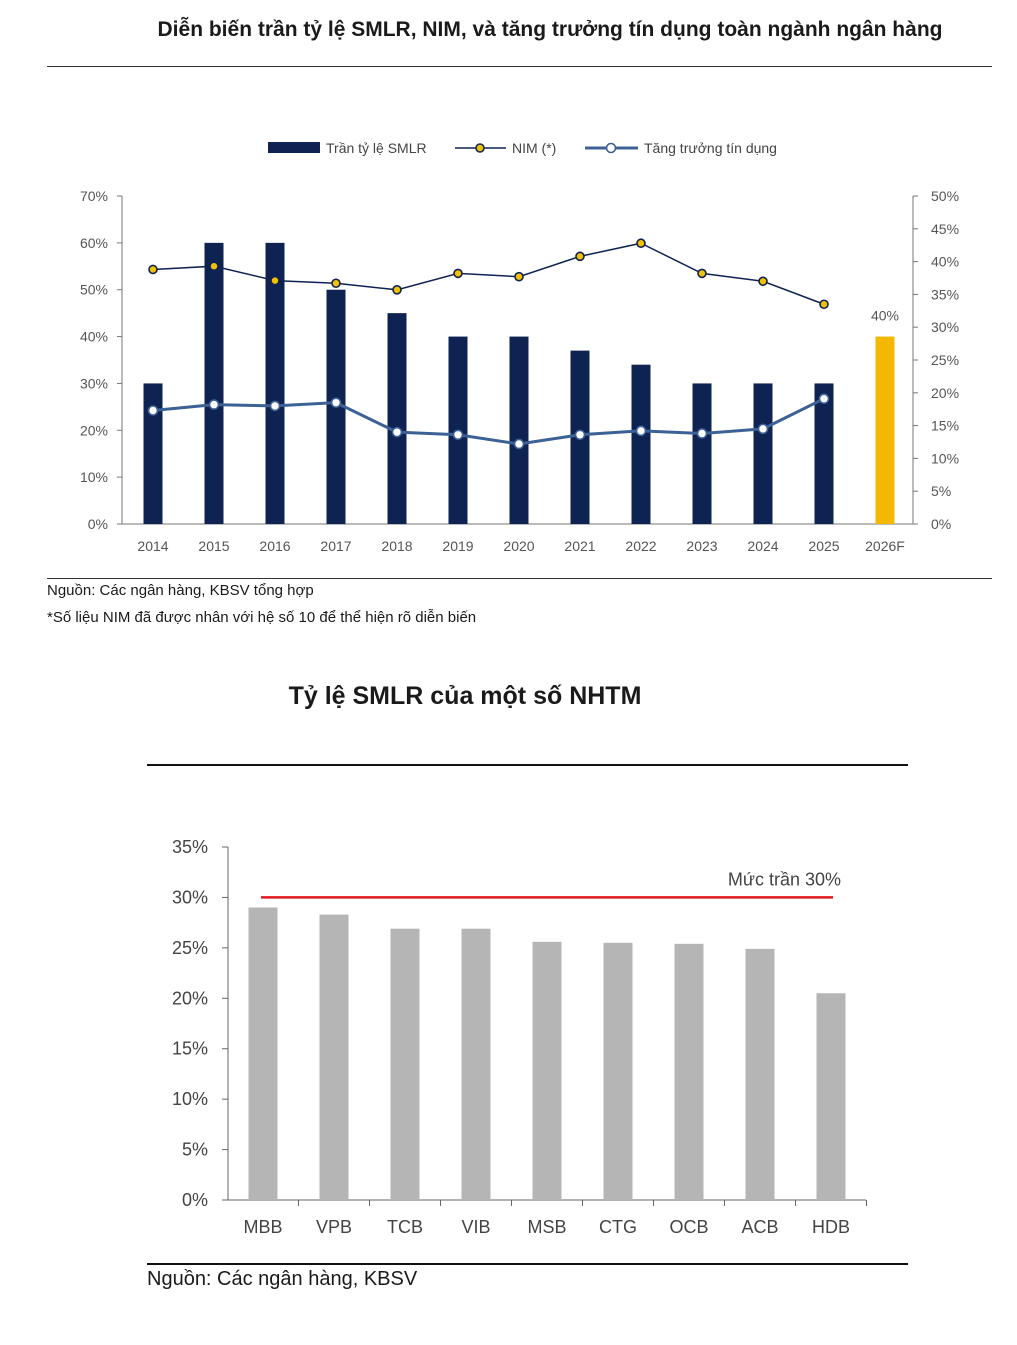 This screenshot has height=1345, width=1017. Describe the element at coordinates (335, 546) in the screenshot. I see `x-tick-label: 2017` at that location.